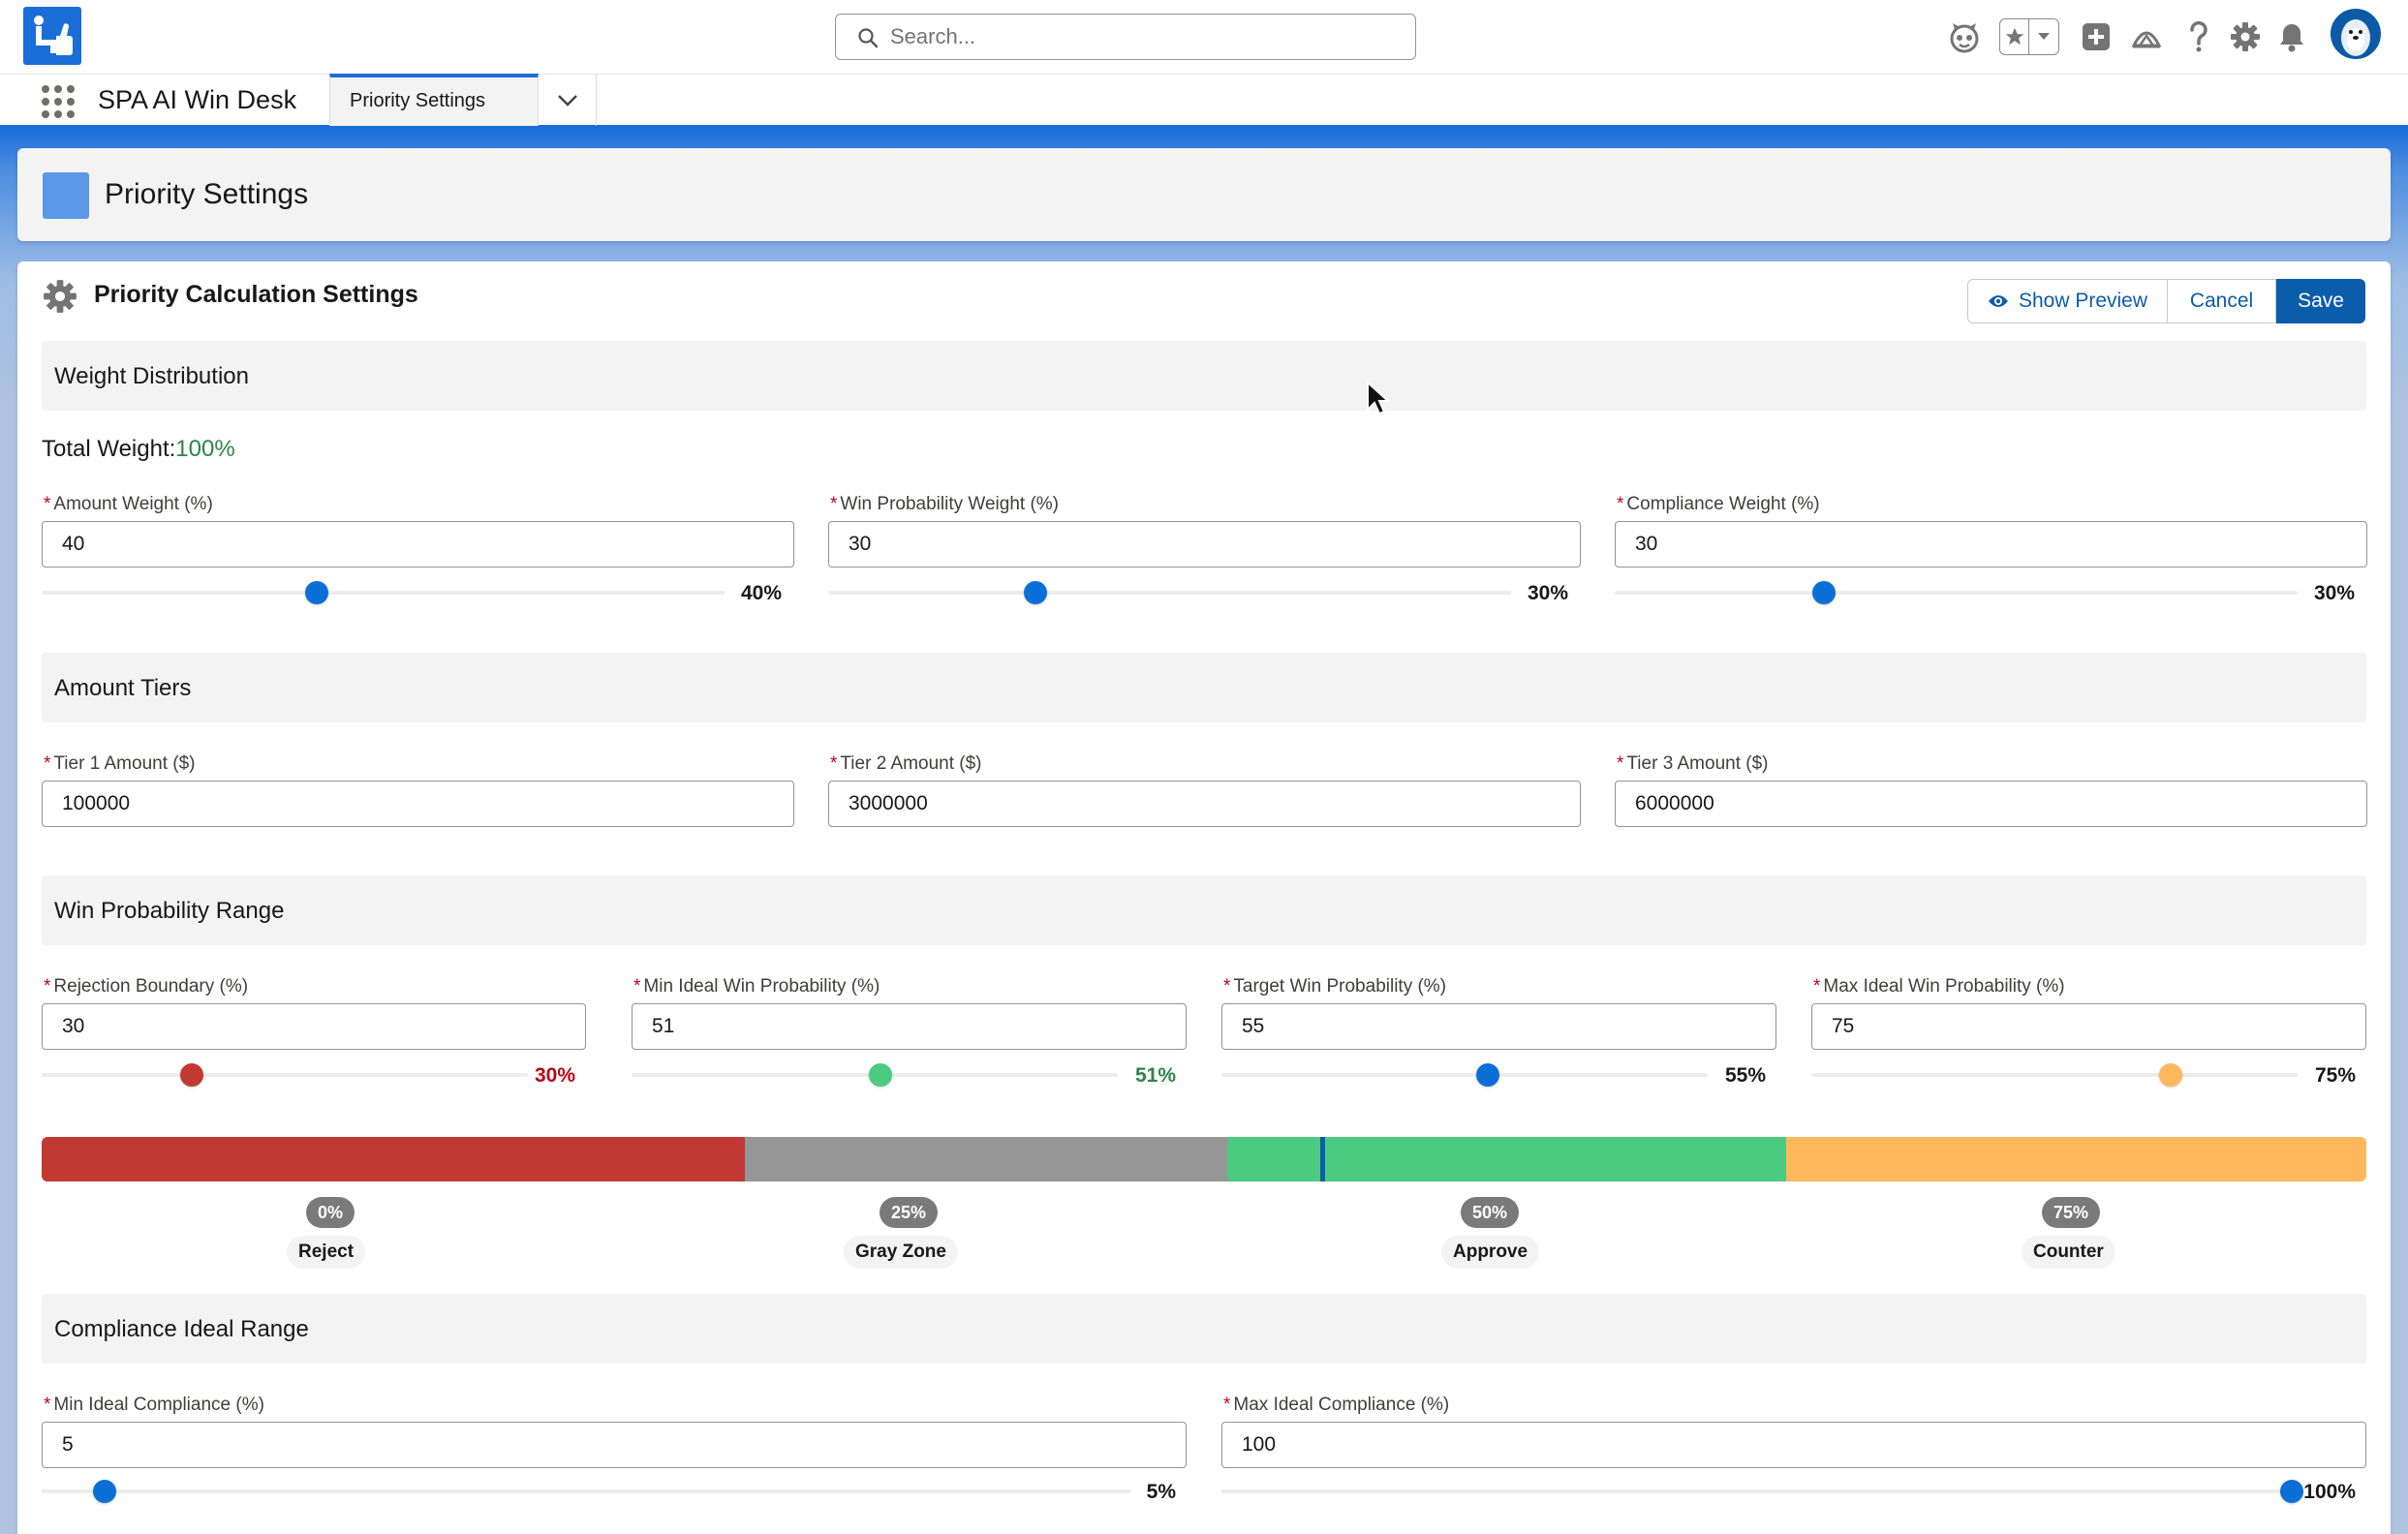  Describe the element at coordinates (205, 449) in the screenshot. I see `total-weight-value: 100%` at that location.